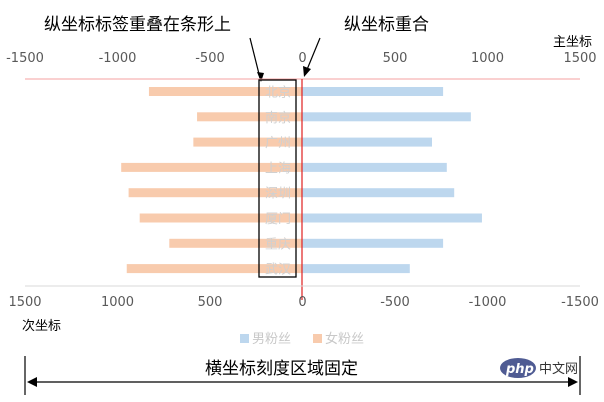 This screenshot has width=604, height=402. Describe the element at coordinates (24, 302) in the screenshot. I see `secondary-tick-label: 1500` at that location.